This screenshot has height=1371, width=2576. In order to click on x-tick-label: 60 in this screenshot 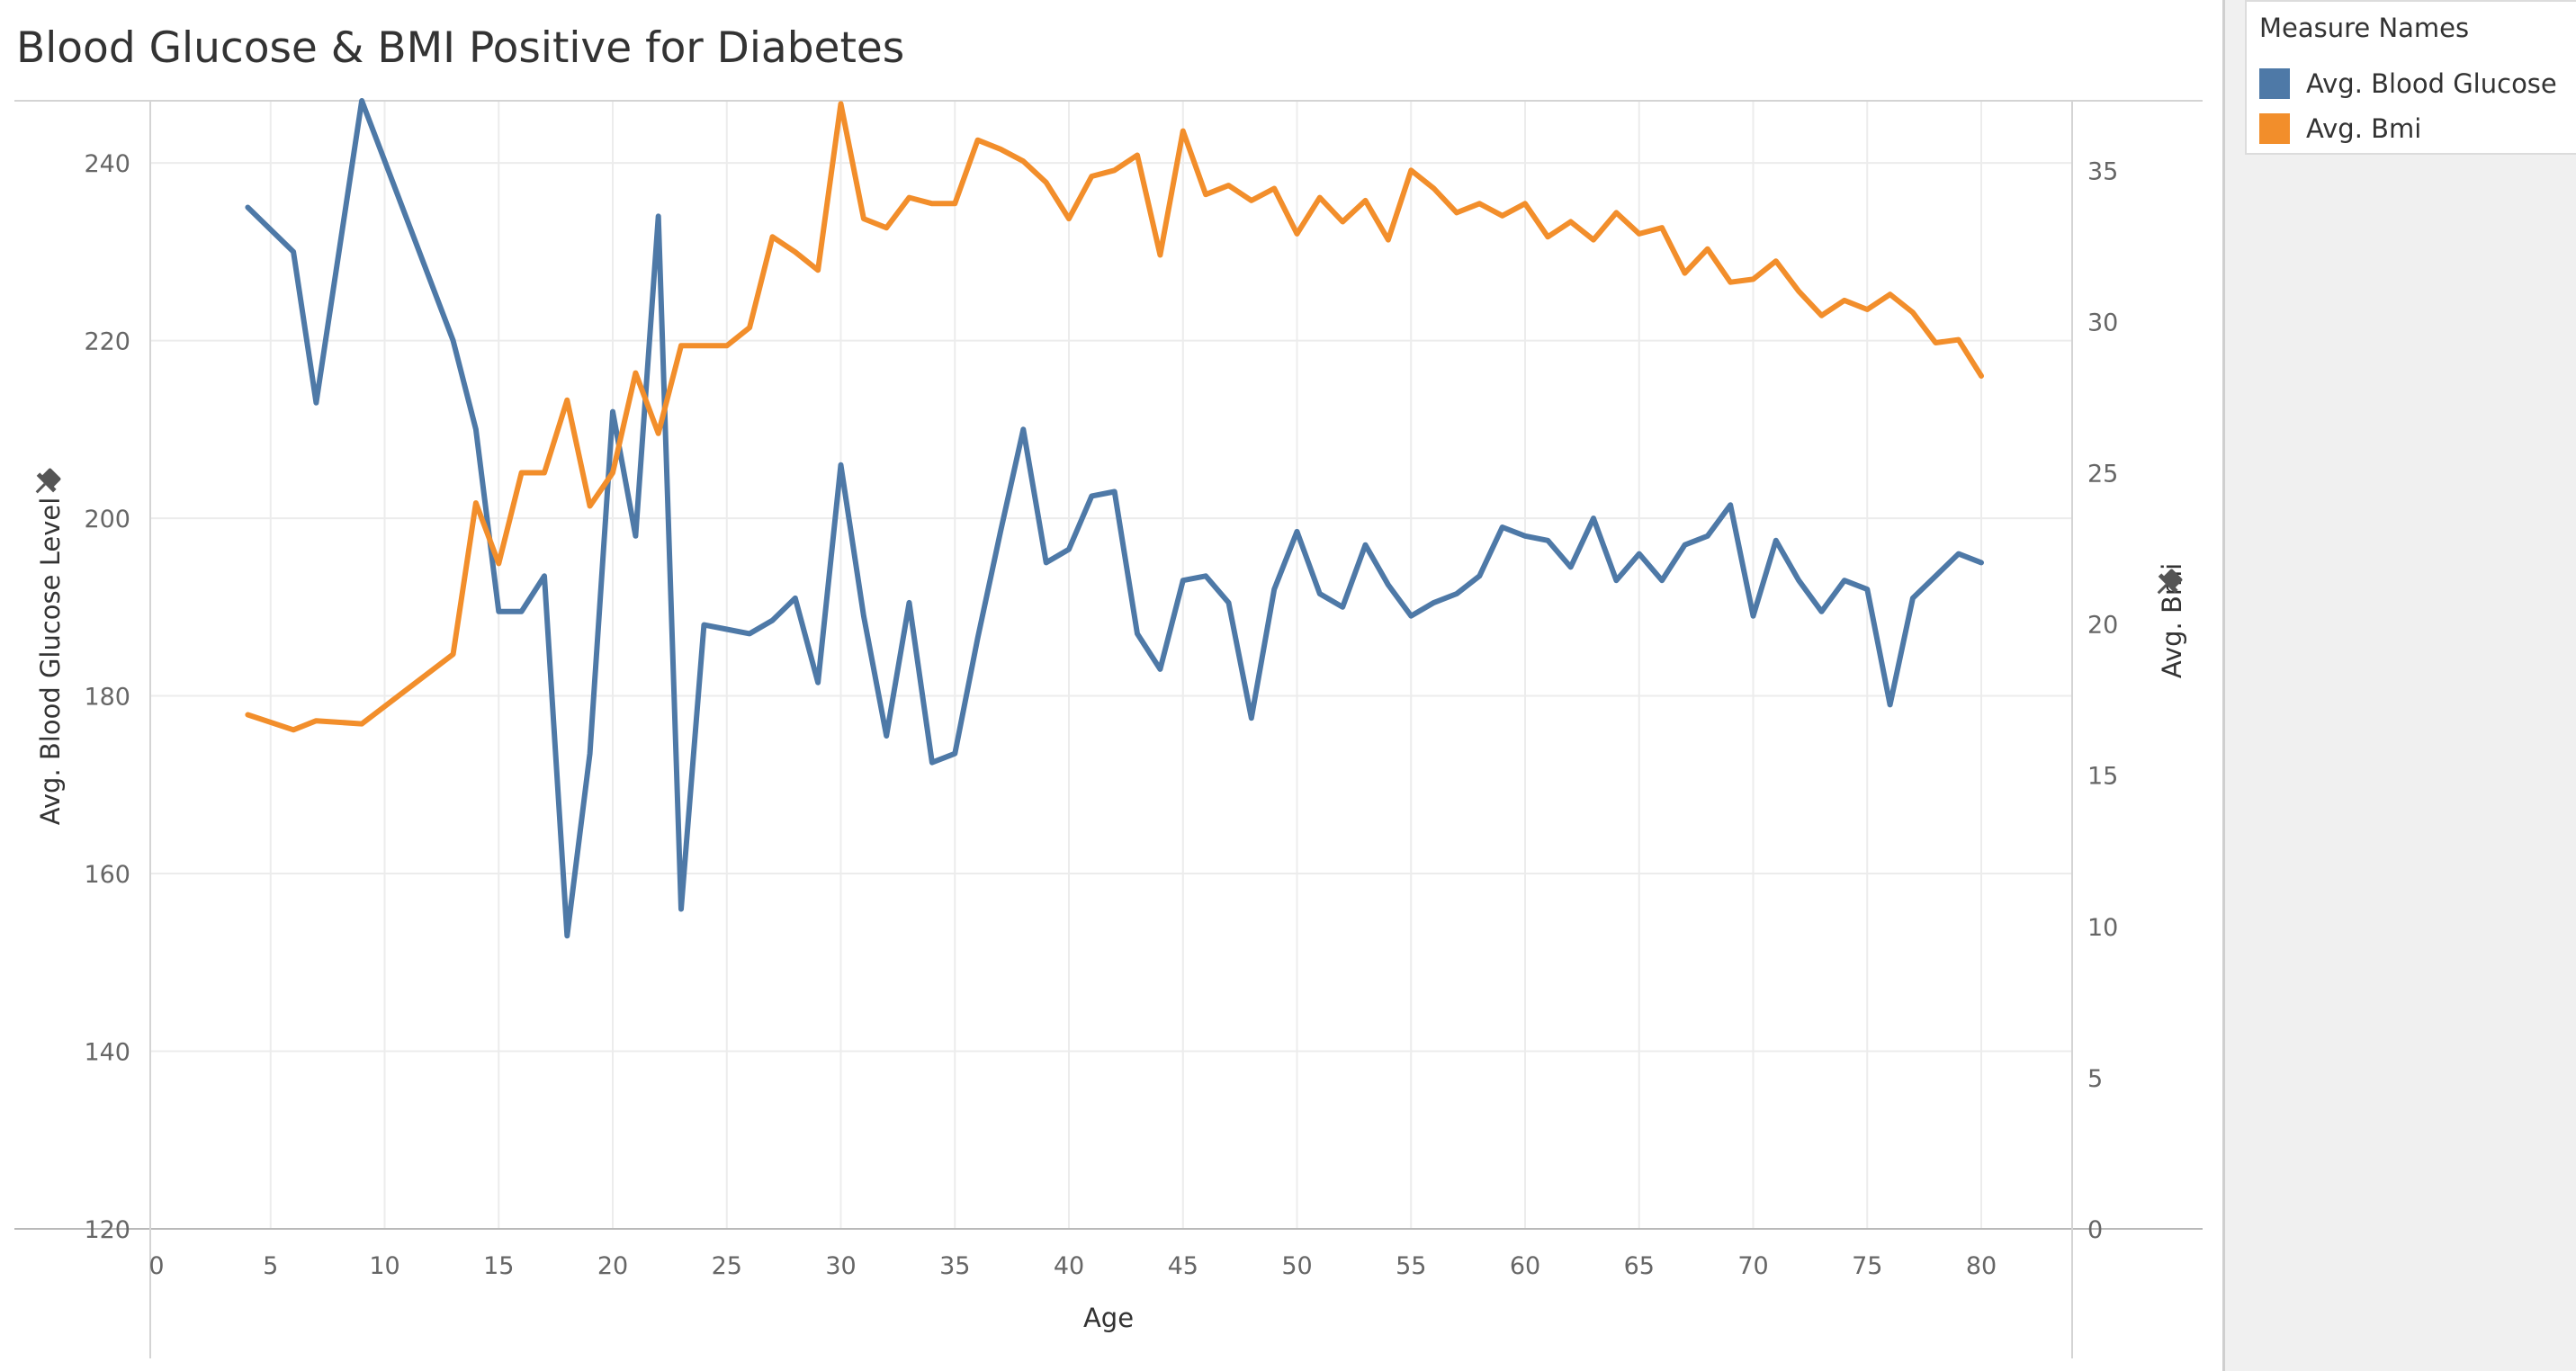, I will do `click(1525, 1266)`.